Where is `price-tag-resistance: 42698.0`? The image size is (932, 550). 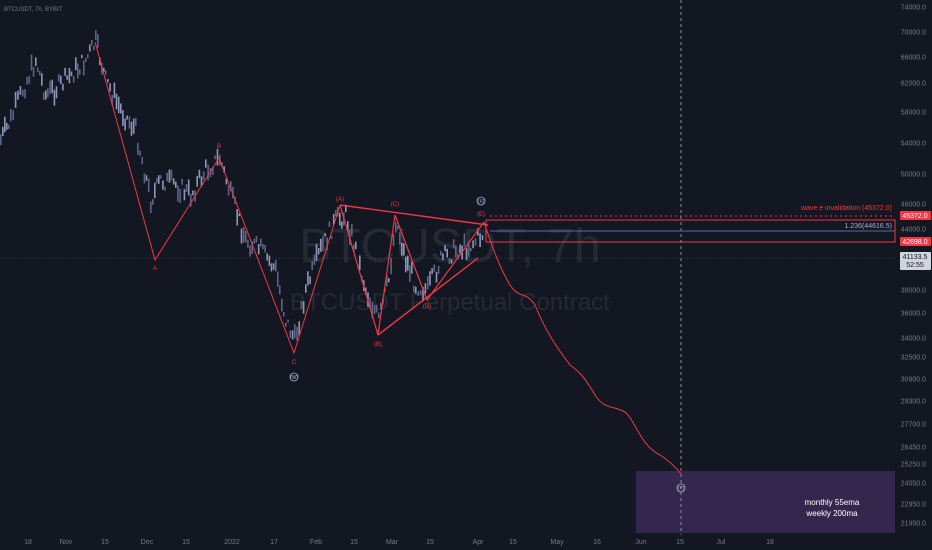
price-tag-resistance: 42698.0 is located at coordinates (915, 241).